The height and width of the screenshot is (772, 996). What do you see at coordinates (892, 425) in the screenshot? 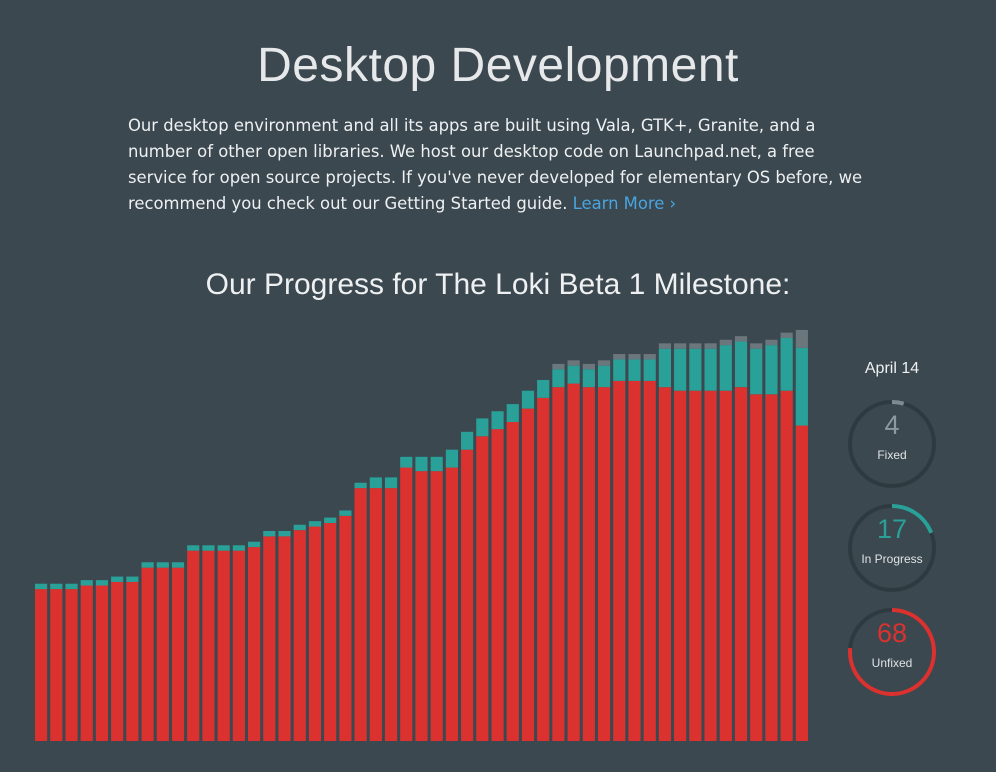
I see `fixed-count: 4` at bounding box center [892, 425].